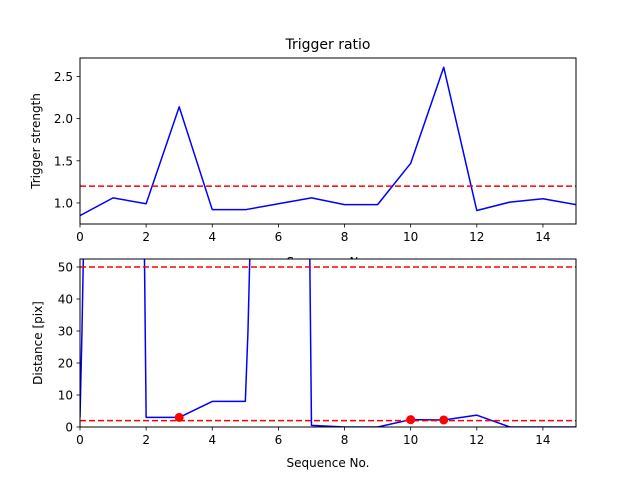 This screenshot has width=640, height=480. I want to click on y-tick-label: 30, so click(65, 332).